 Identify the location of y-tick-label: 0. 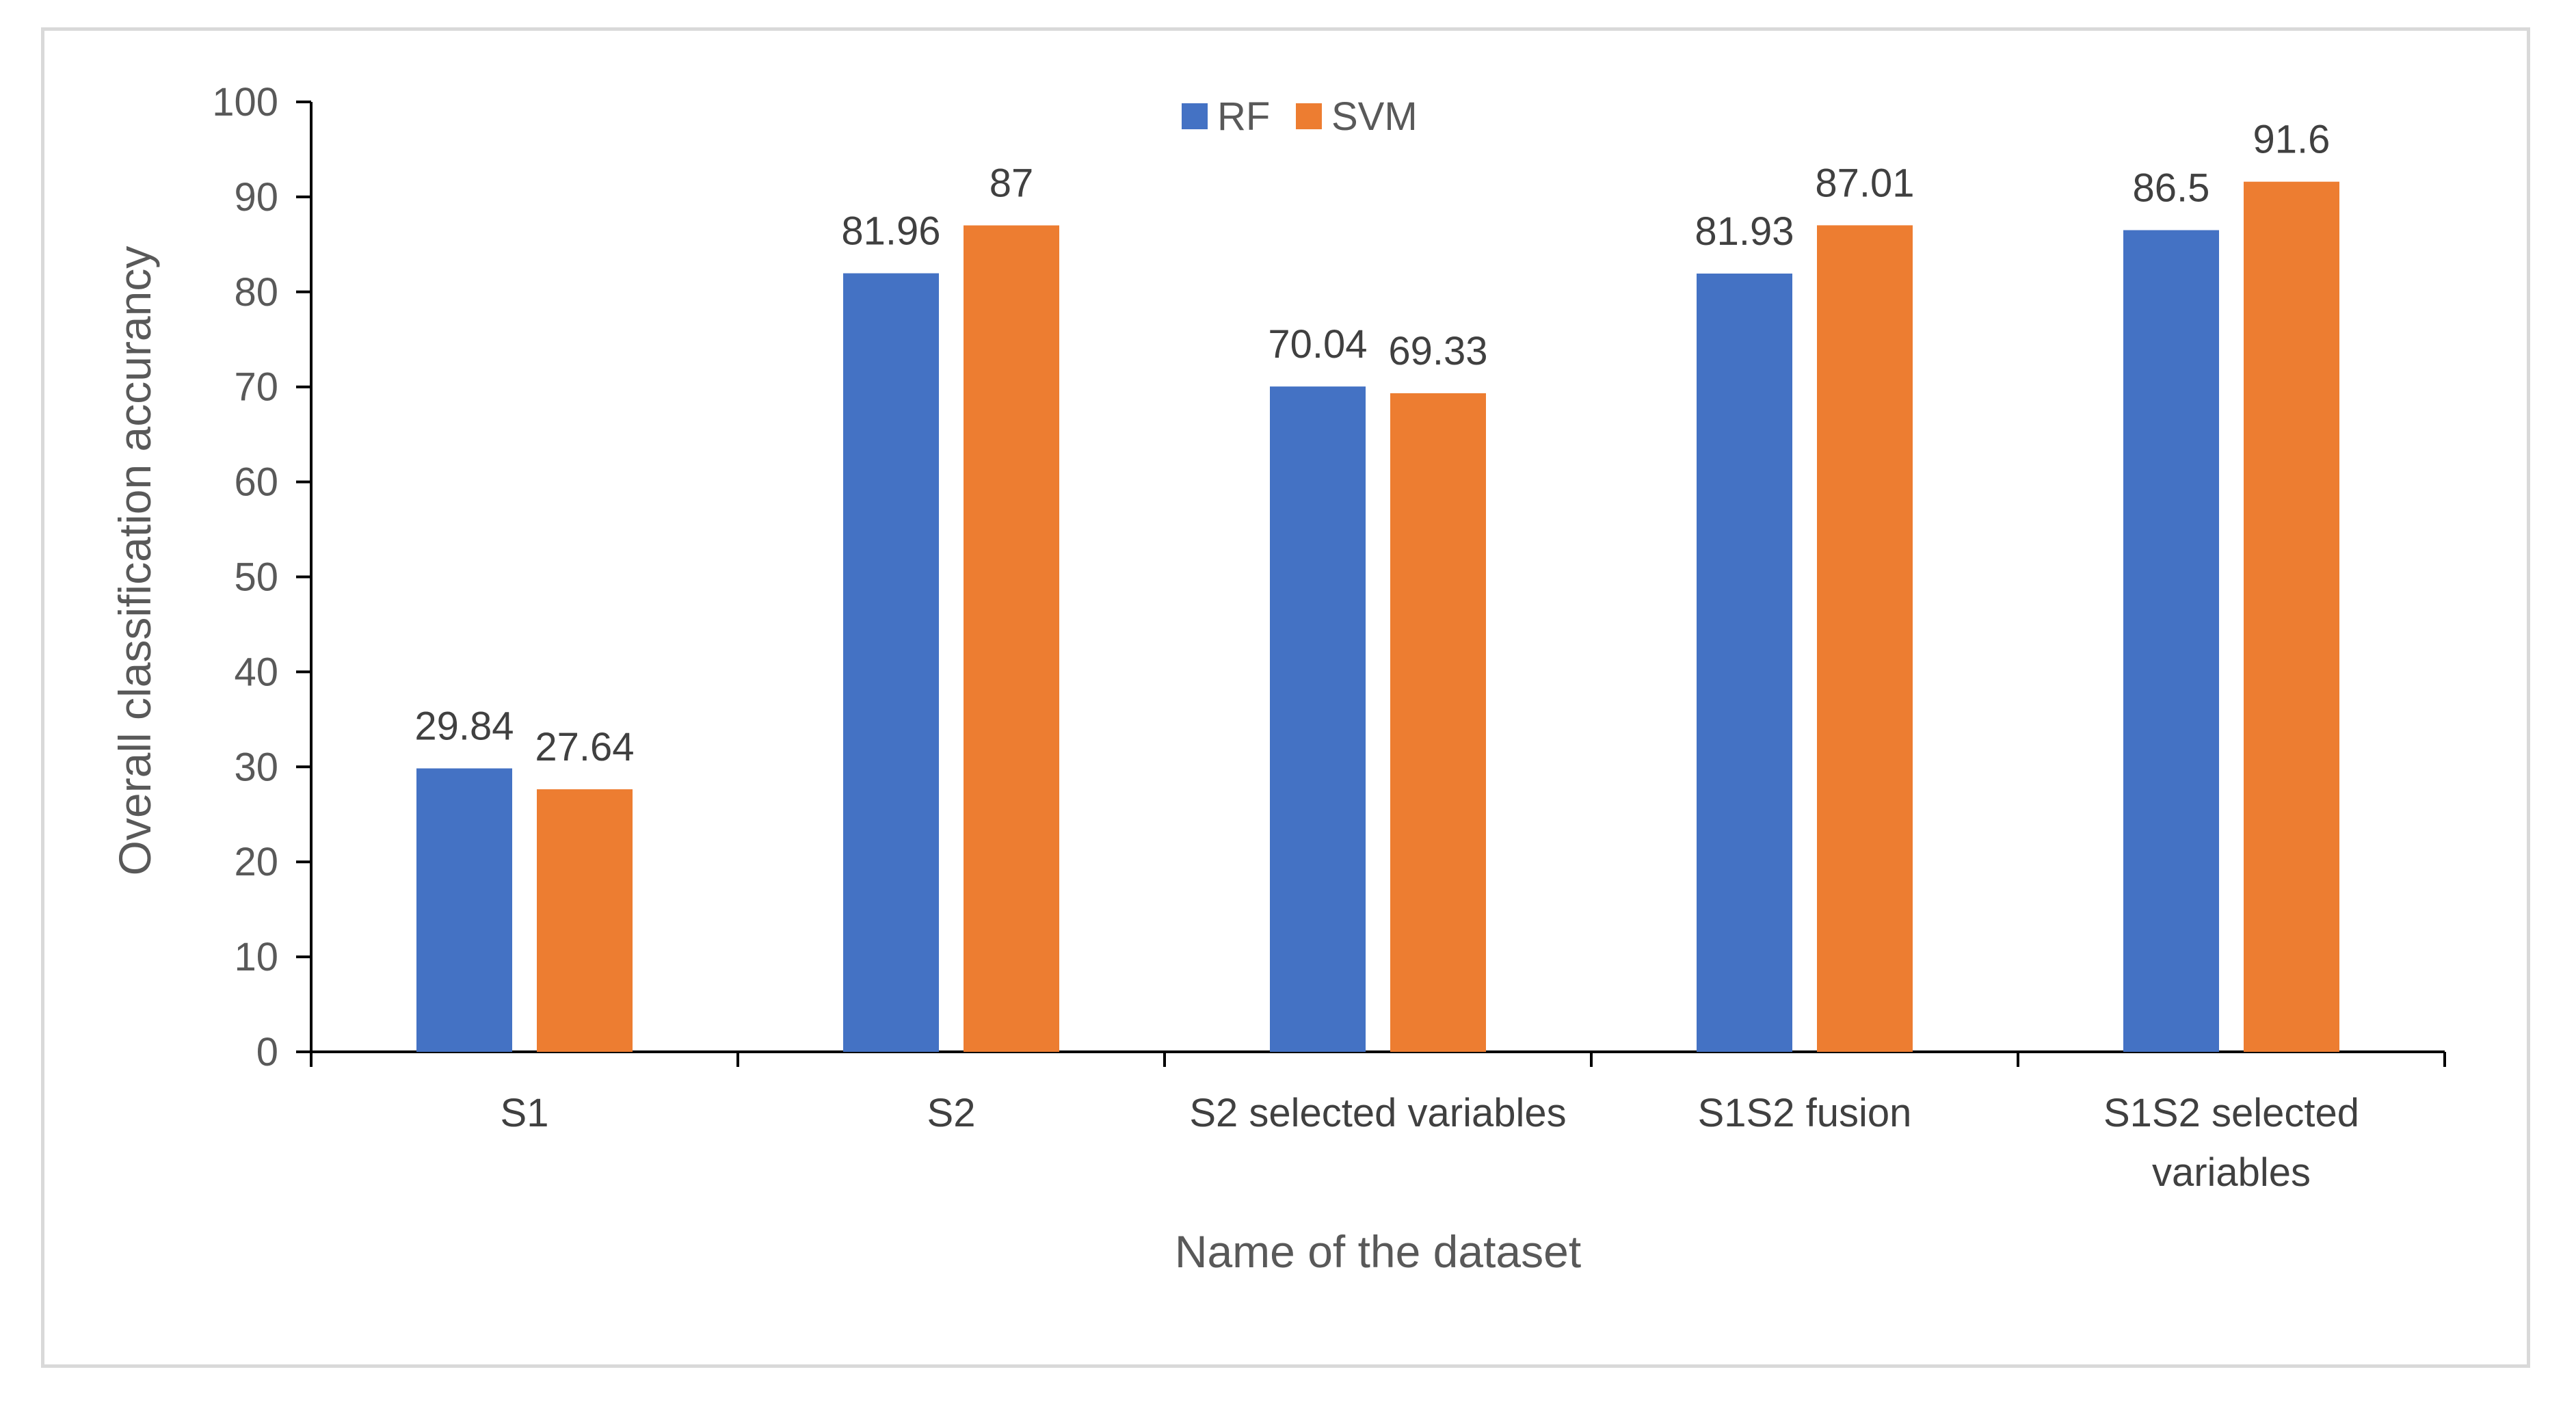
(267, 1052).